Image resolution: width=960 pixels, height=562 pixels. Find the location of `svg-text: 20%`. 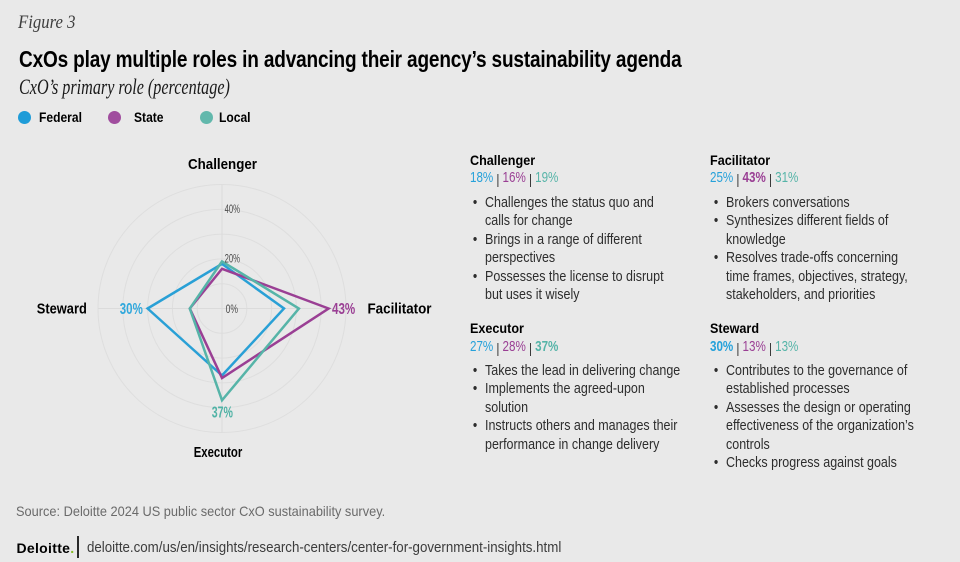

svg-text: 20% is located at coordinates (233, 259).